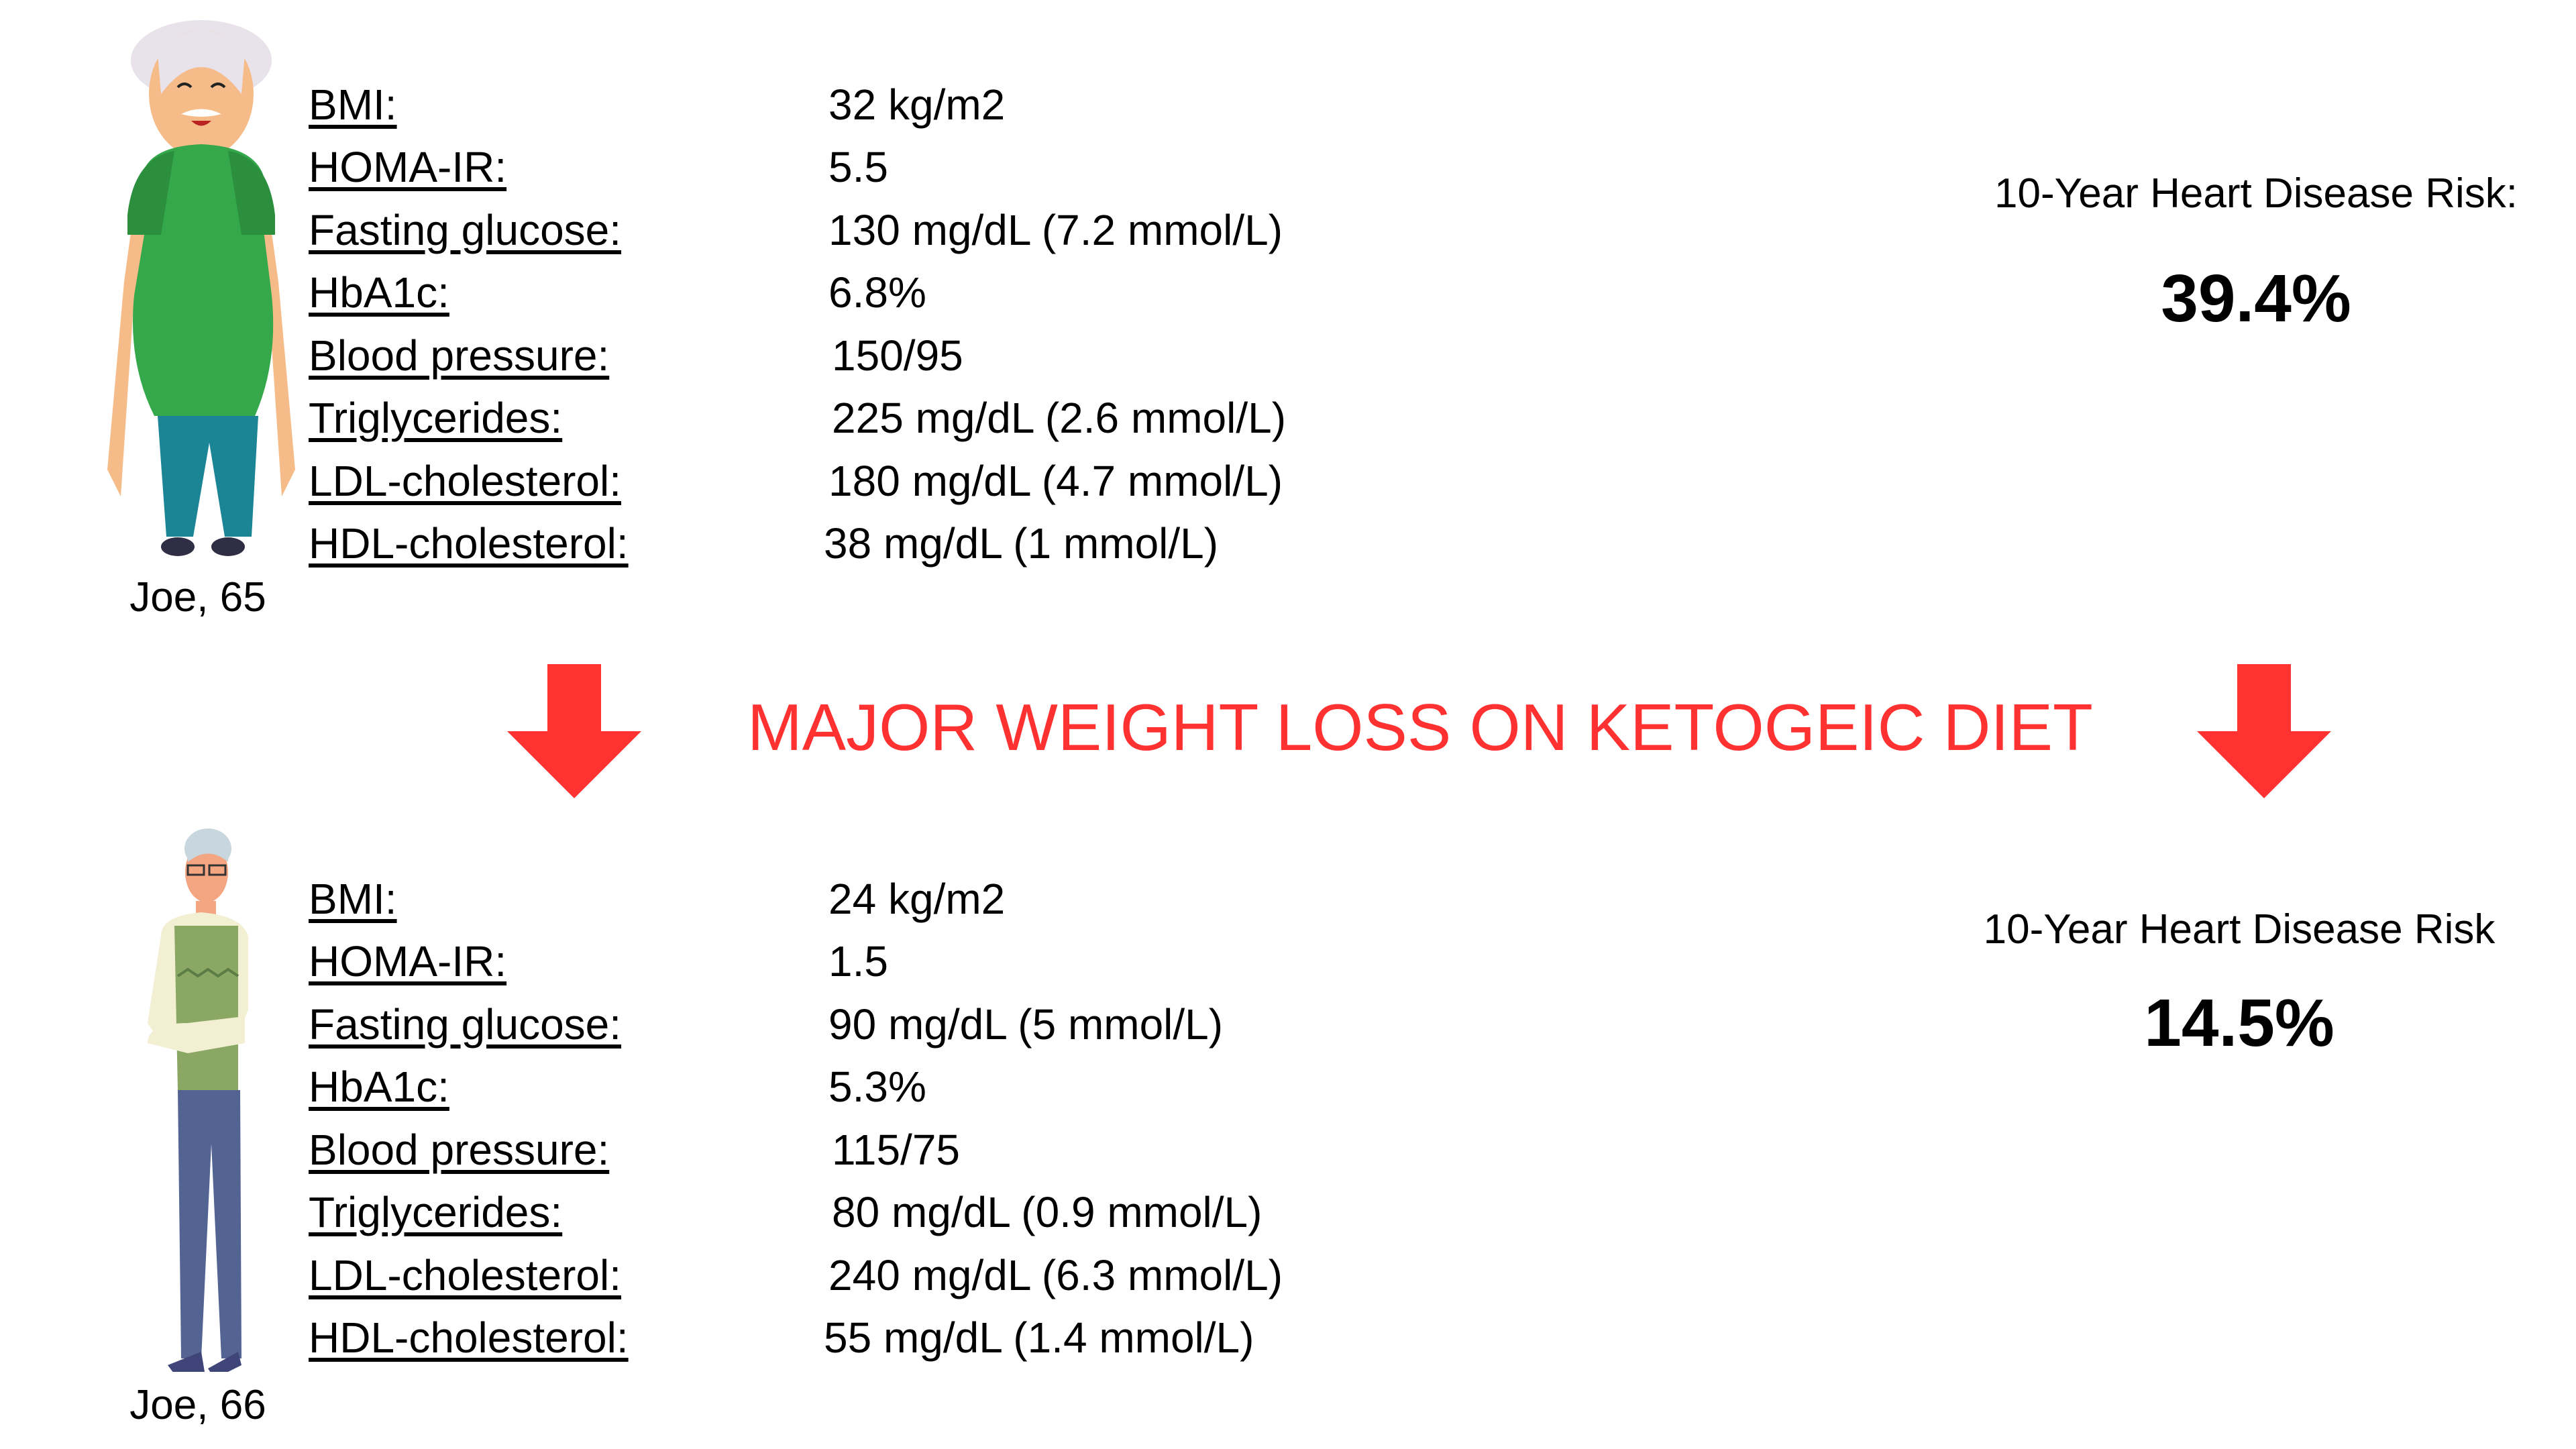  What do you see at coordinates (1026, 1024) in the screenshot?
I see `metric-value: 90 mg/dL (5 mmol/L)` at bounding box center [1026, 1024].